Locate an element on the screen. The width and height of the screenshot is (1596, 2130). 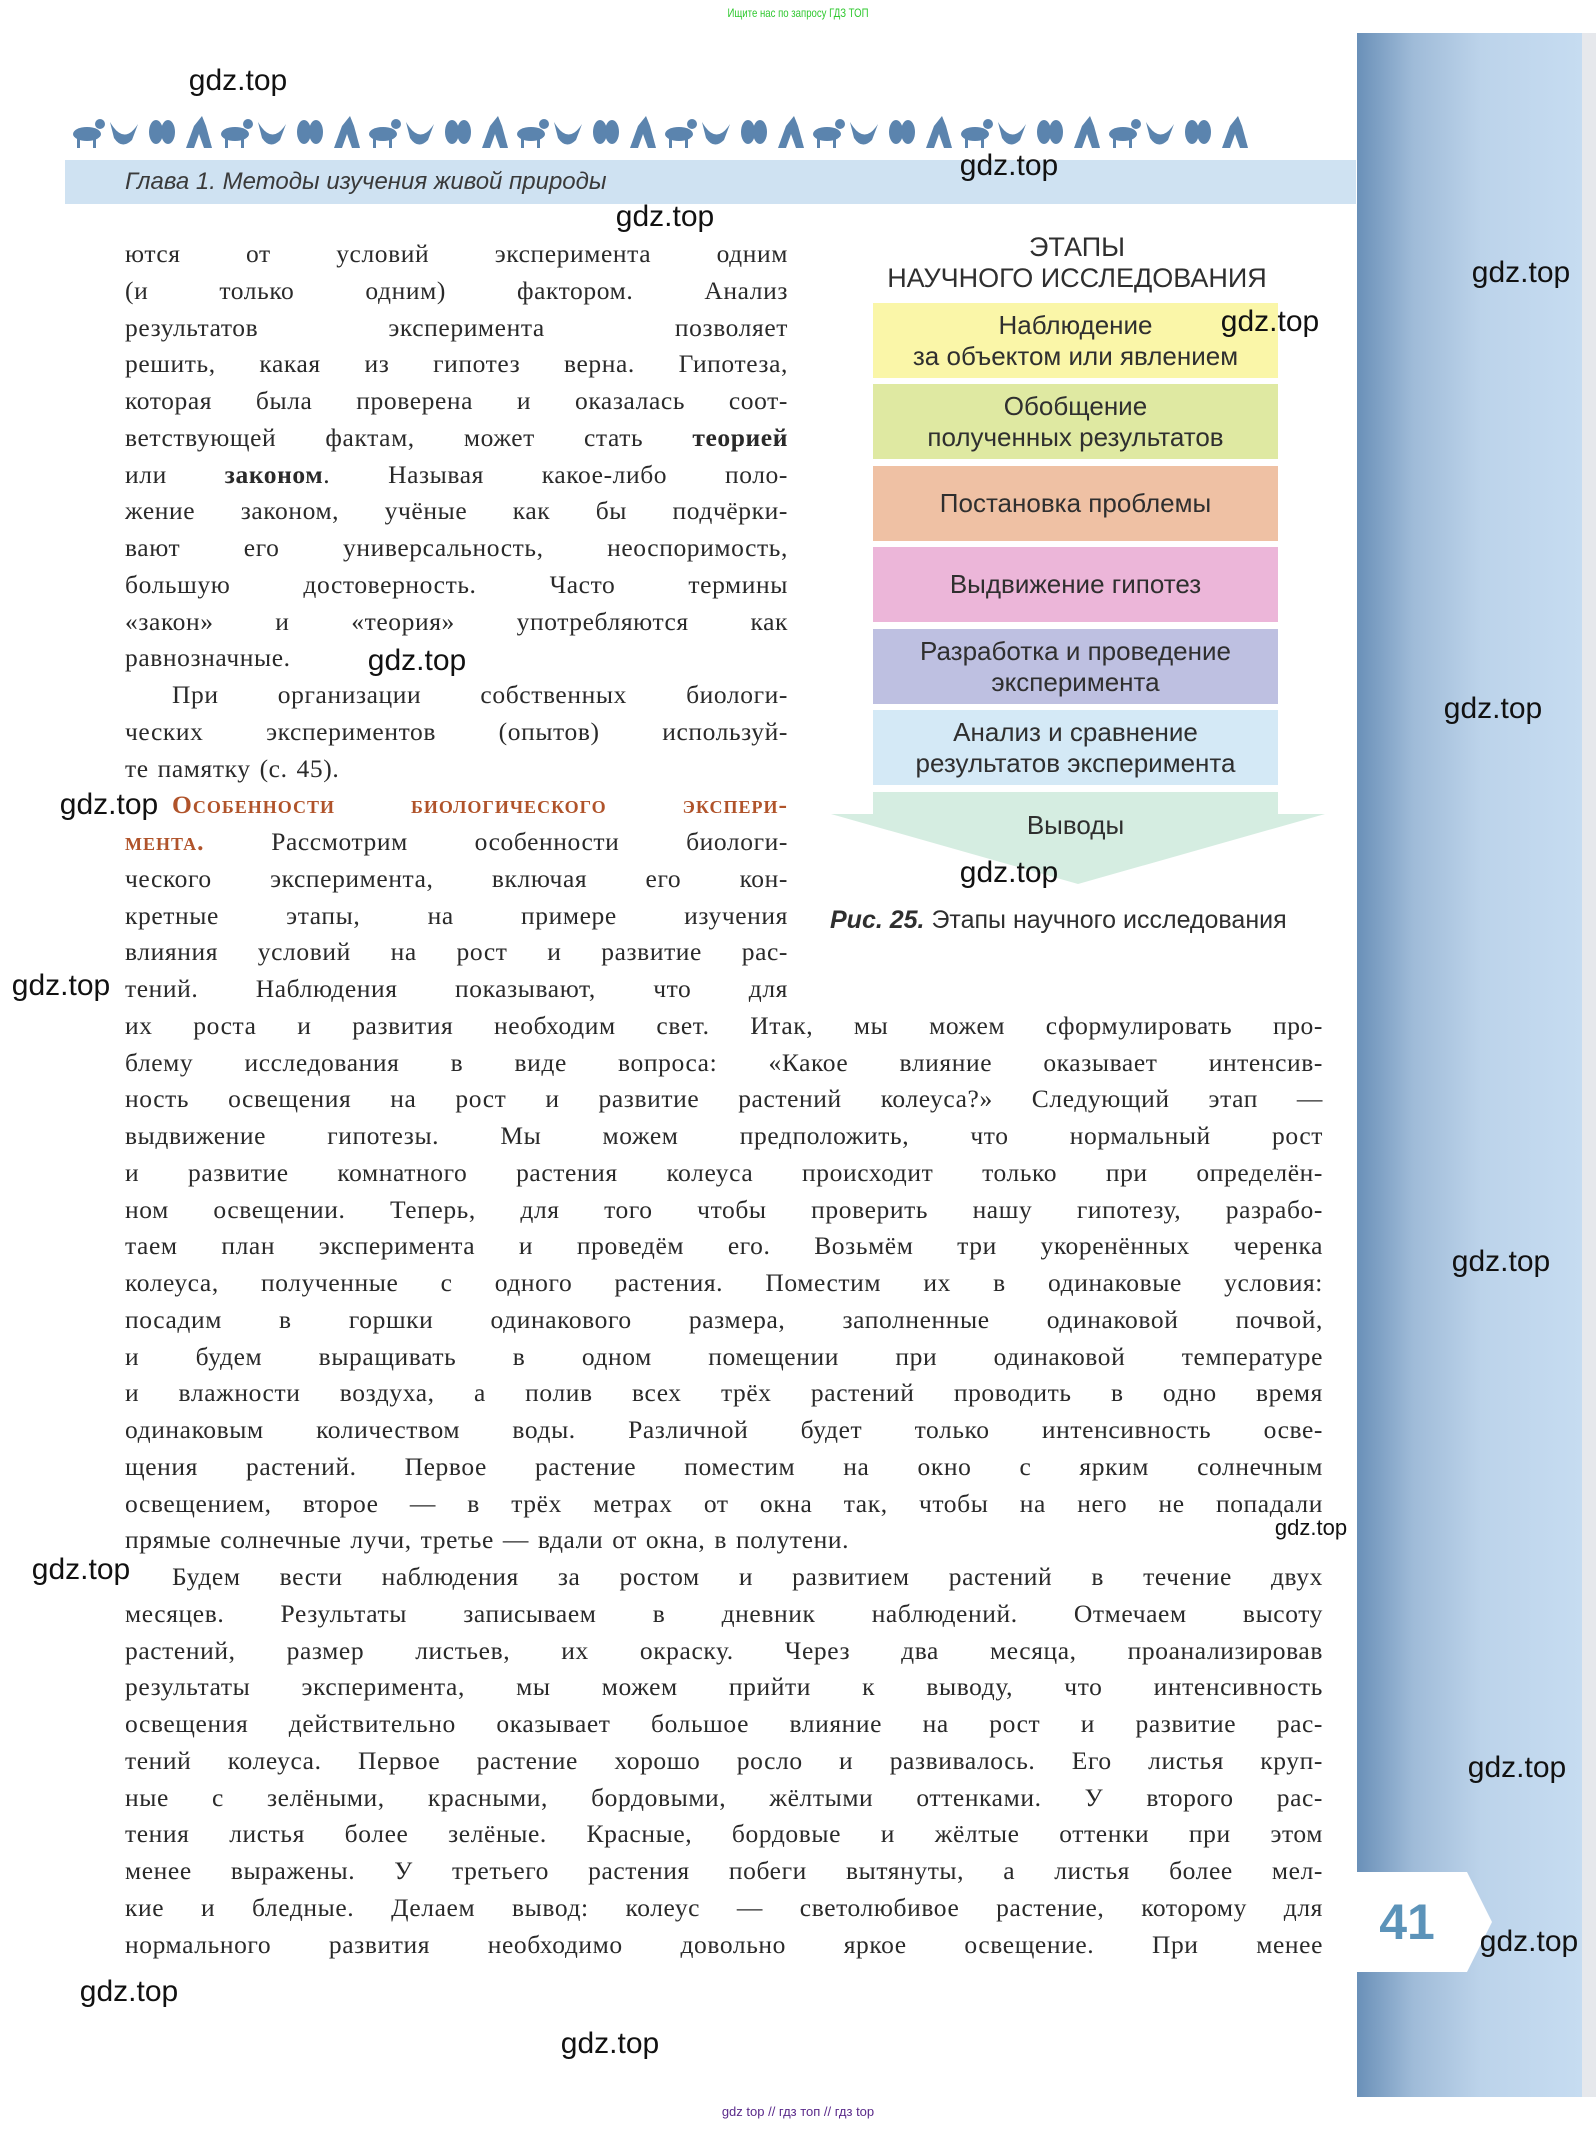
bold-term: теорией is located at coordinates (740, 437).